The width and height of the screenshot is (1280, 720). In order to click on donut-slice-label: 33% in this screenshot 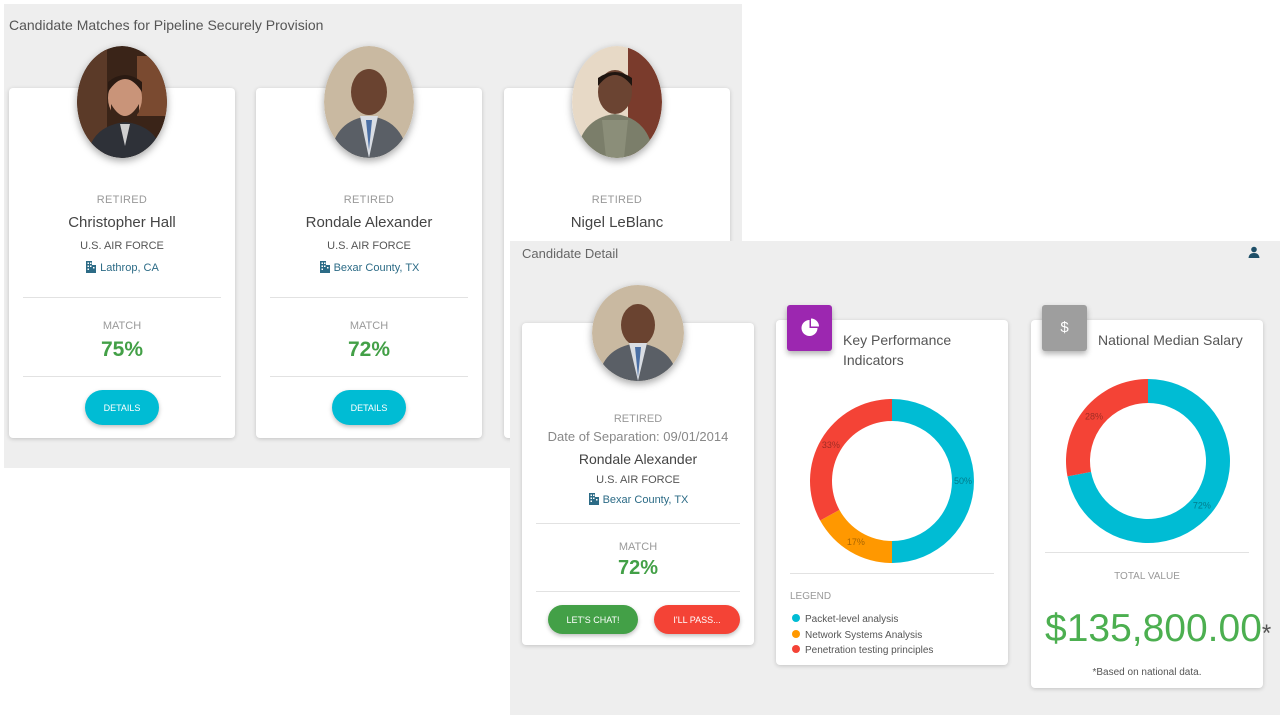, I will do `click(831, 445)`.